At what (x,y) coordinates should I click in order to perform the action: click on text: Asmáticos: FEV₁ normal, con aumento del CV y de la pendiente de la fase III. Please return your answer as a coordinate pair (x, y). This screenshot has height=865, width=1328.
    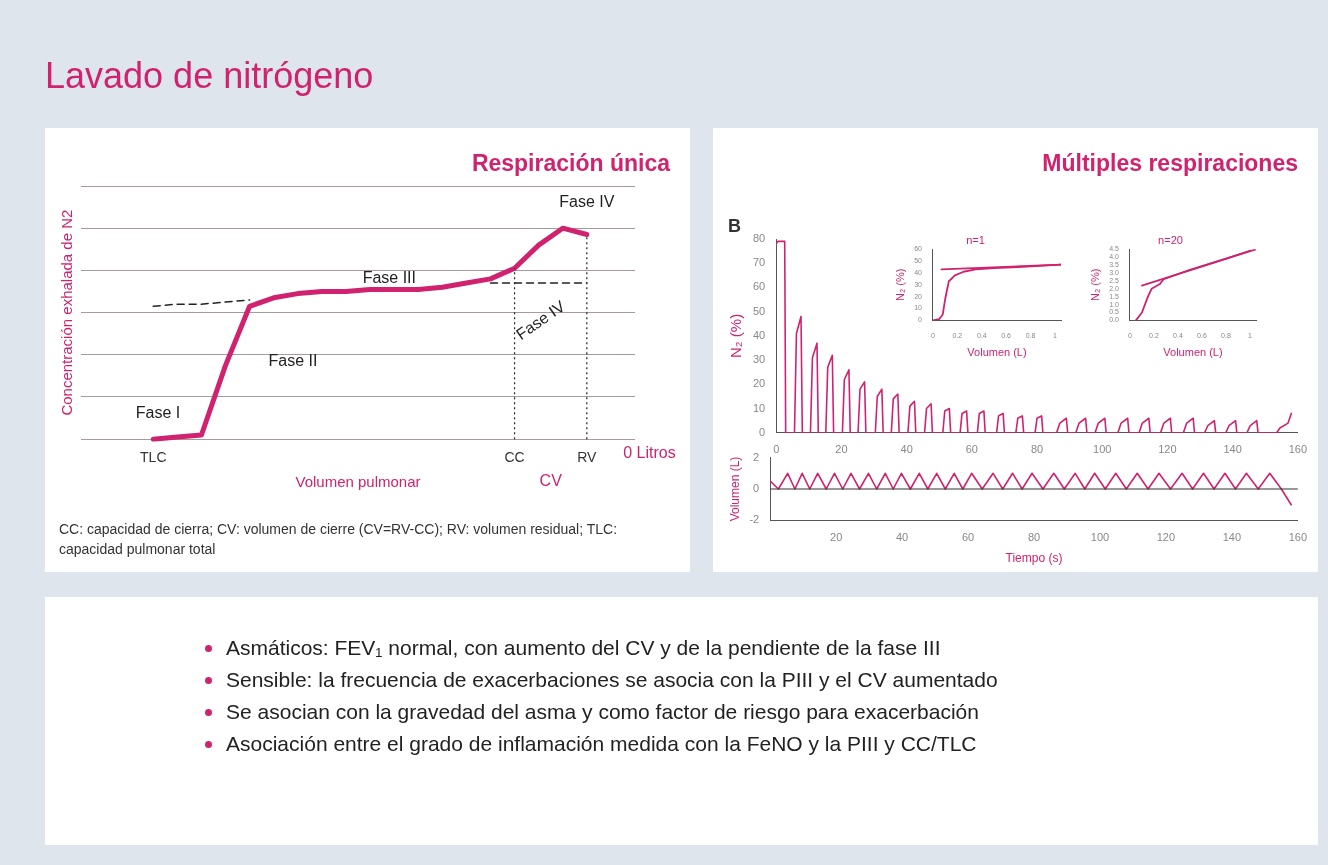
    Looking at the image, I should click on (583, 648).